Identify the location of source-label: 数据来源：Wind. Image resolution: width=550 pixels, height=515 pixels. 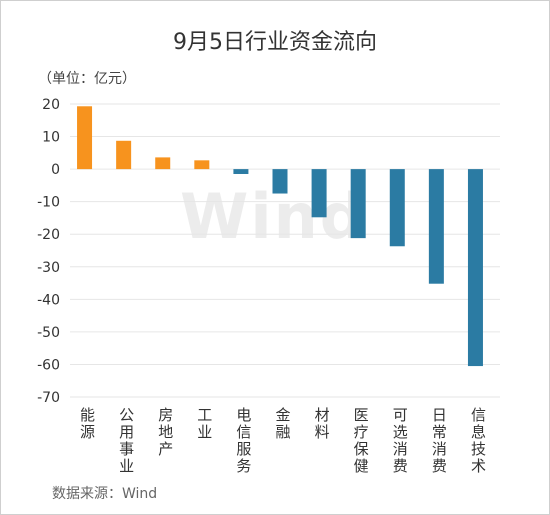
(105, 494).